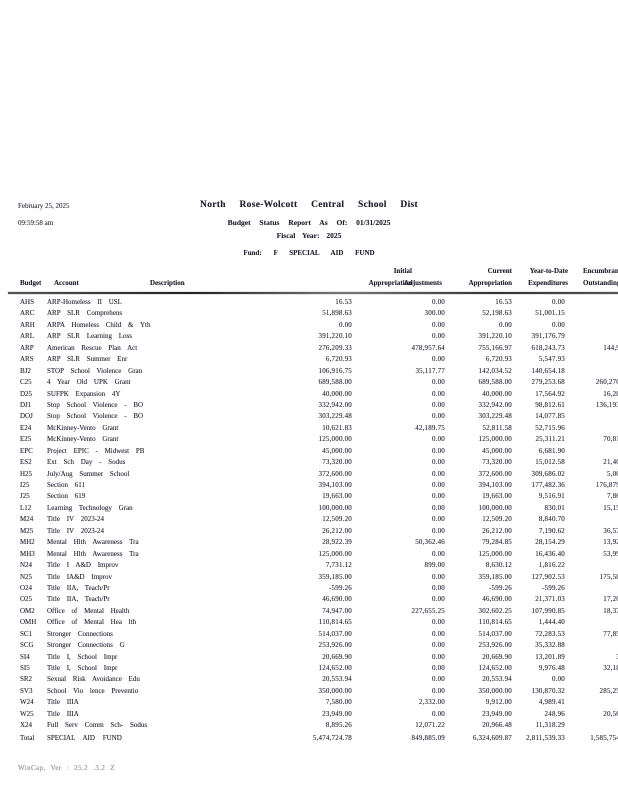 This screenshot has width=618, height=800. What do you see at coordinates (313, 293) in the screenshot?
I see `header-divider` at bounding box center [313, 293].